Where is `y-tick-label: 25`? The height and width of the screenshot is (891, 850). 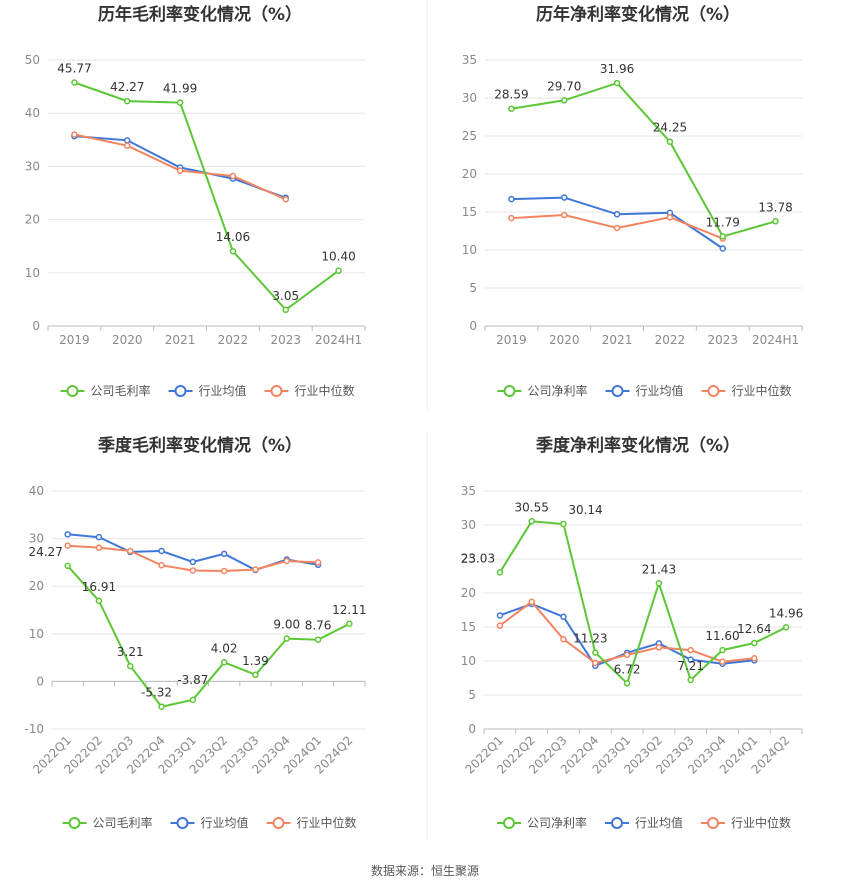
y-tick-label: 25 is located at coordinates (469, 136).